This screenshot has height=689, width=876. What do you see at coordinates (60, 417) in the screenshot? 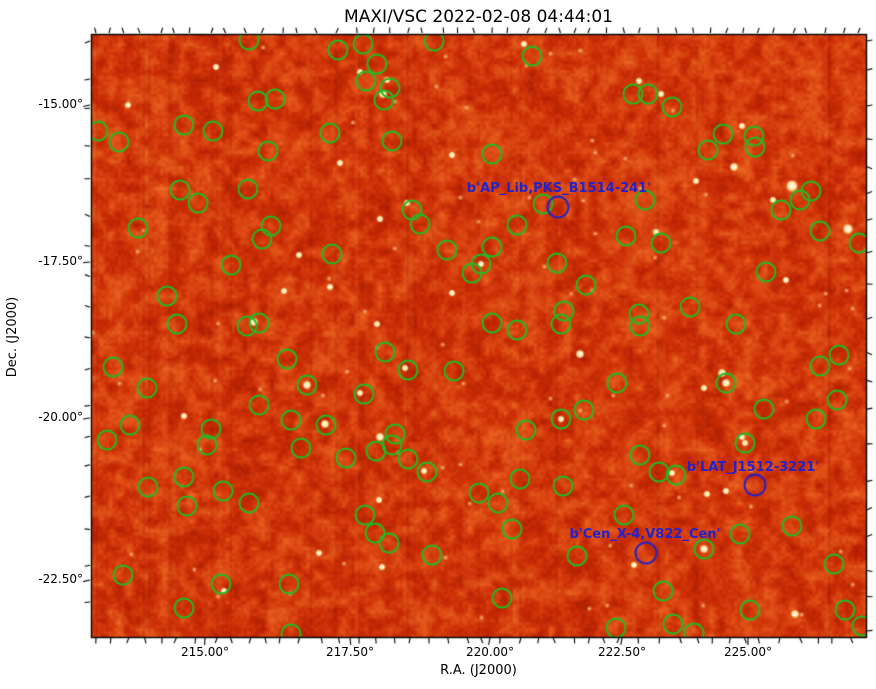
I see `y-tick-label: -20.00°` at bounding box center [60, 417].